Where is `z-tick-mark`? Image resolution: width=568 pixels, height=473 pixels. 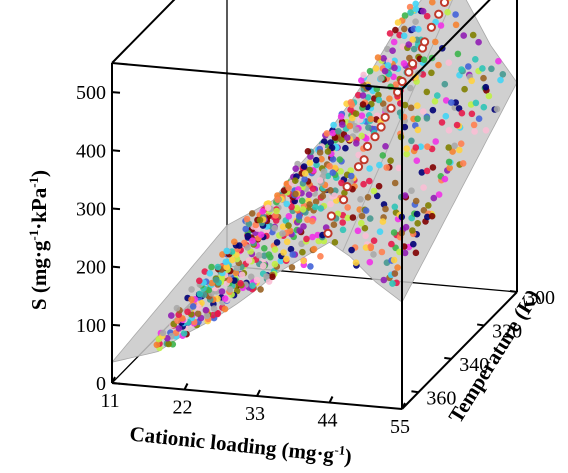 z-tick-mark is located at coordinates (116, 209).